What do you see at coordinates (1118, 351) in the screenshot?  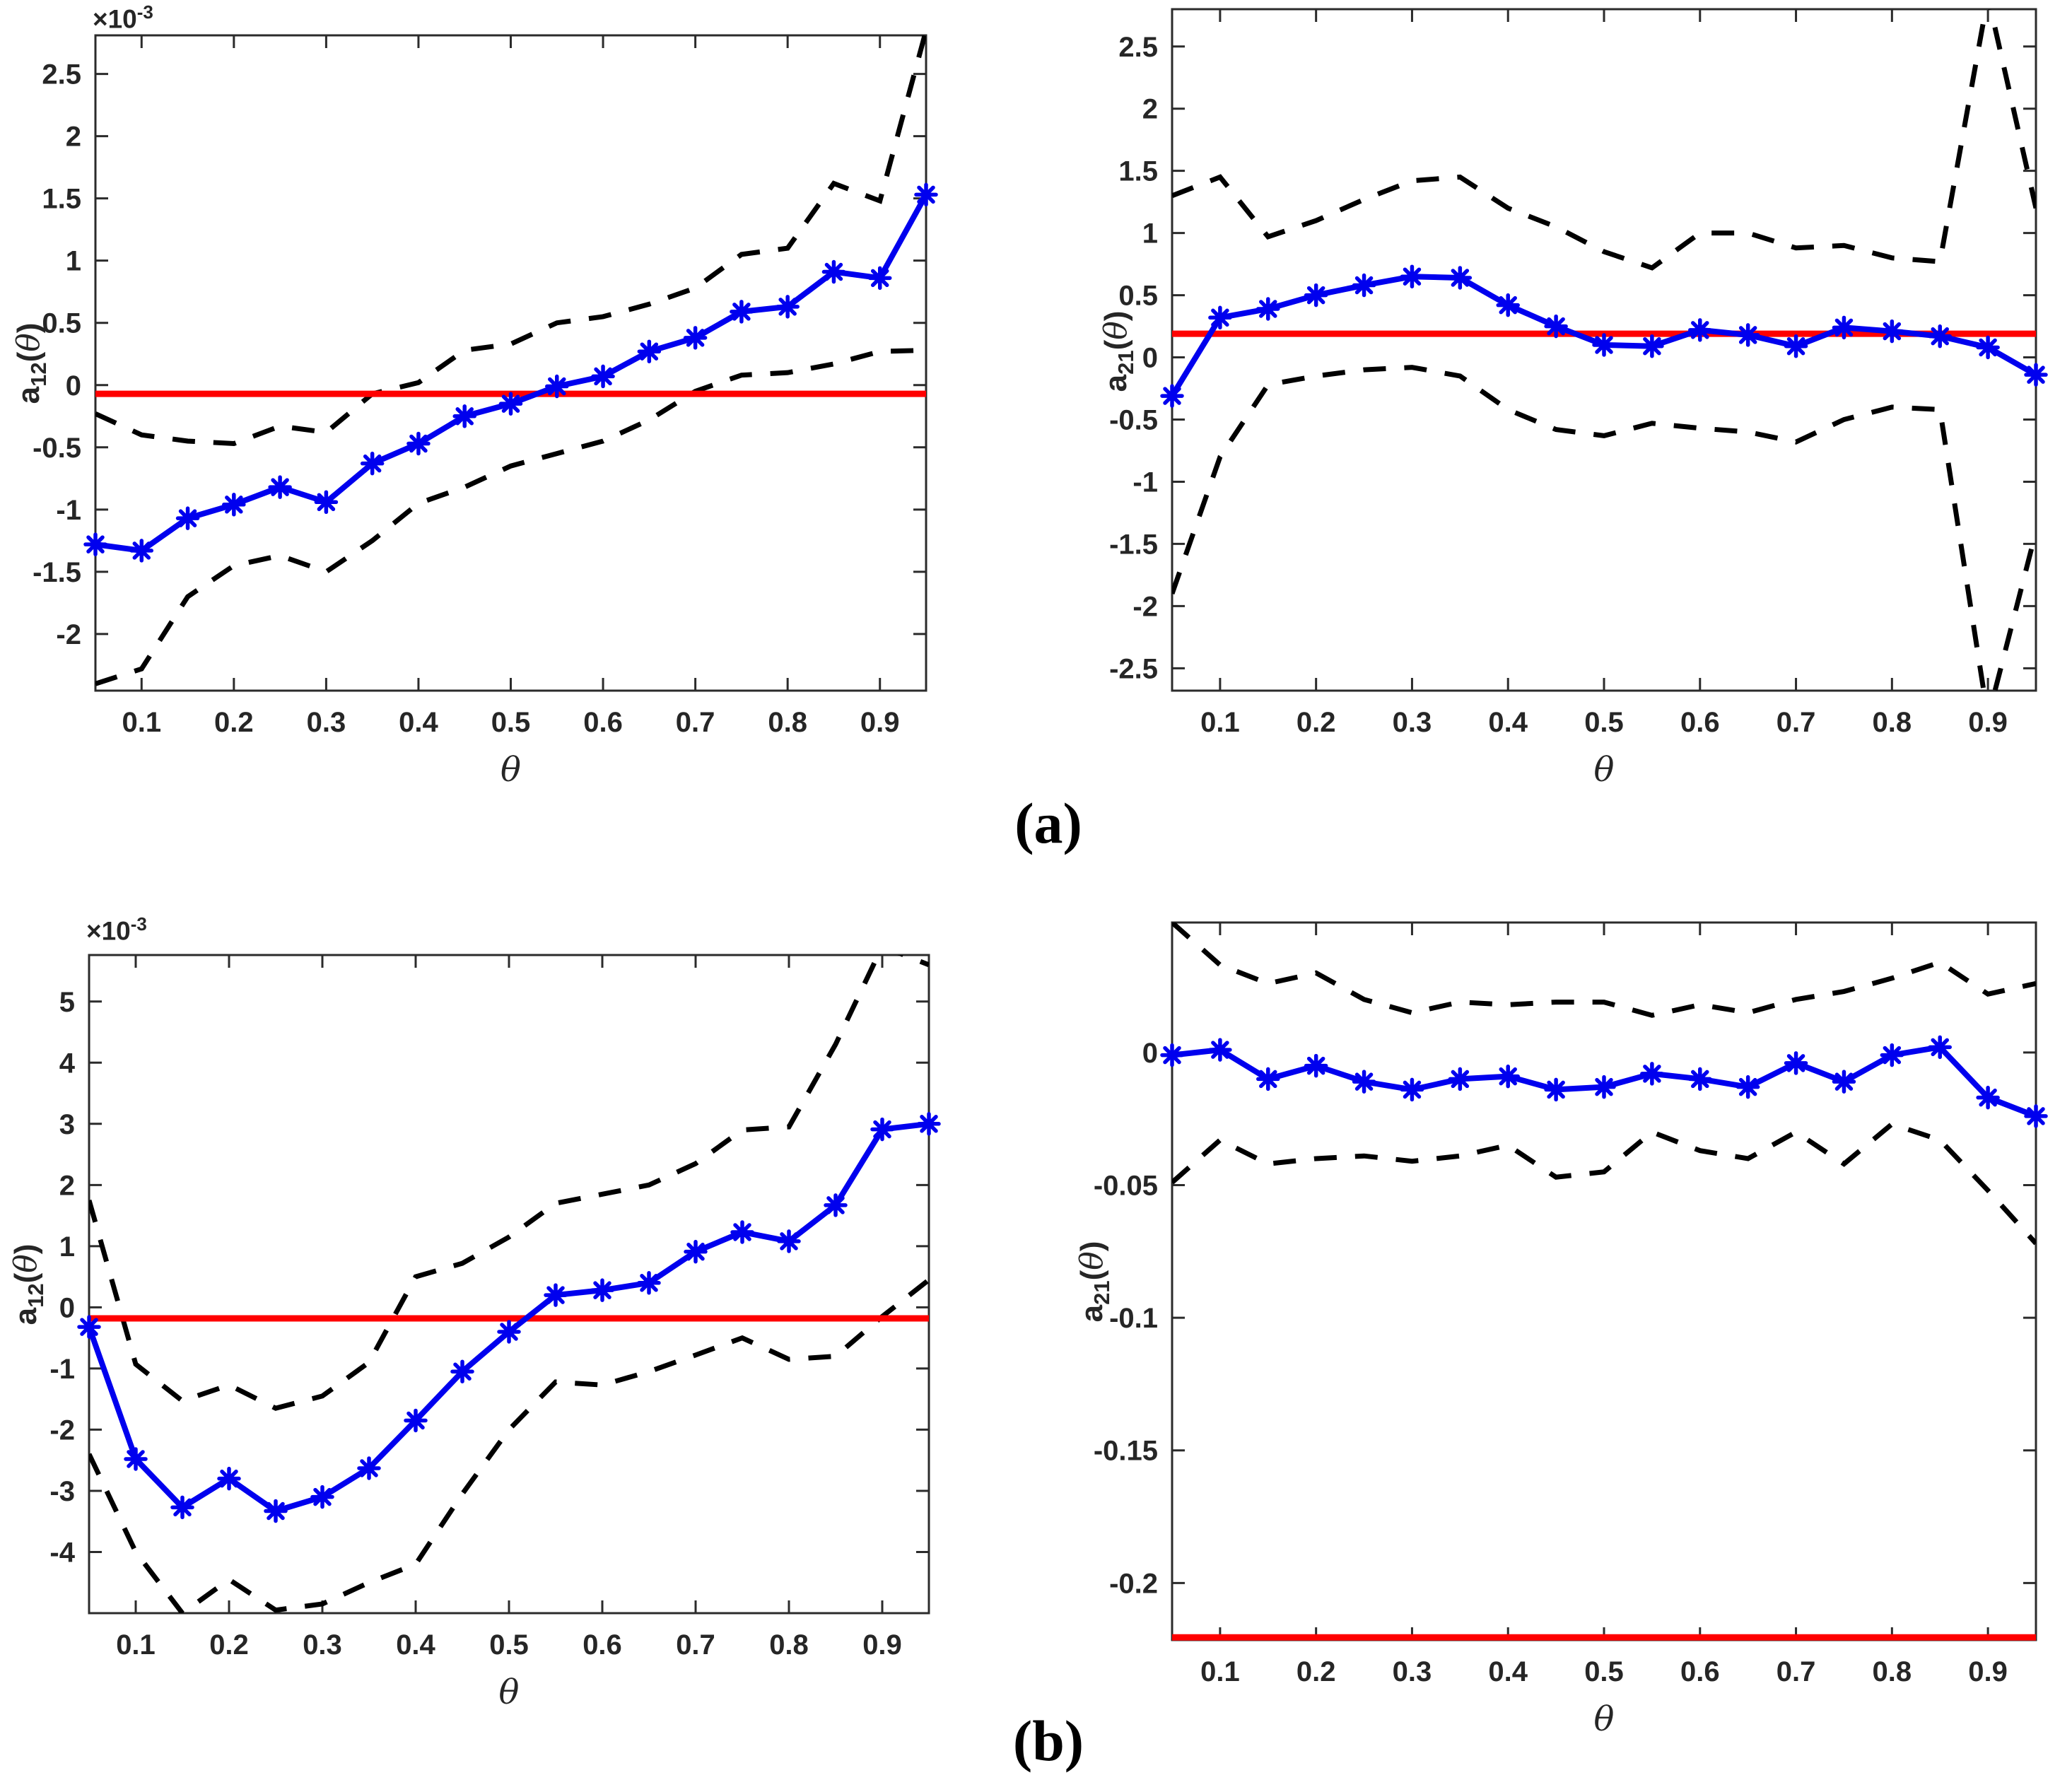 I see `y-axis-label-a21-panel-a: a21(θ)` at bounding box center [1118, 351].